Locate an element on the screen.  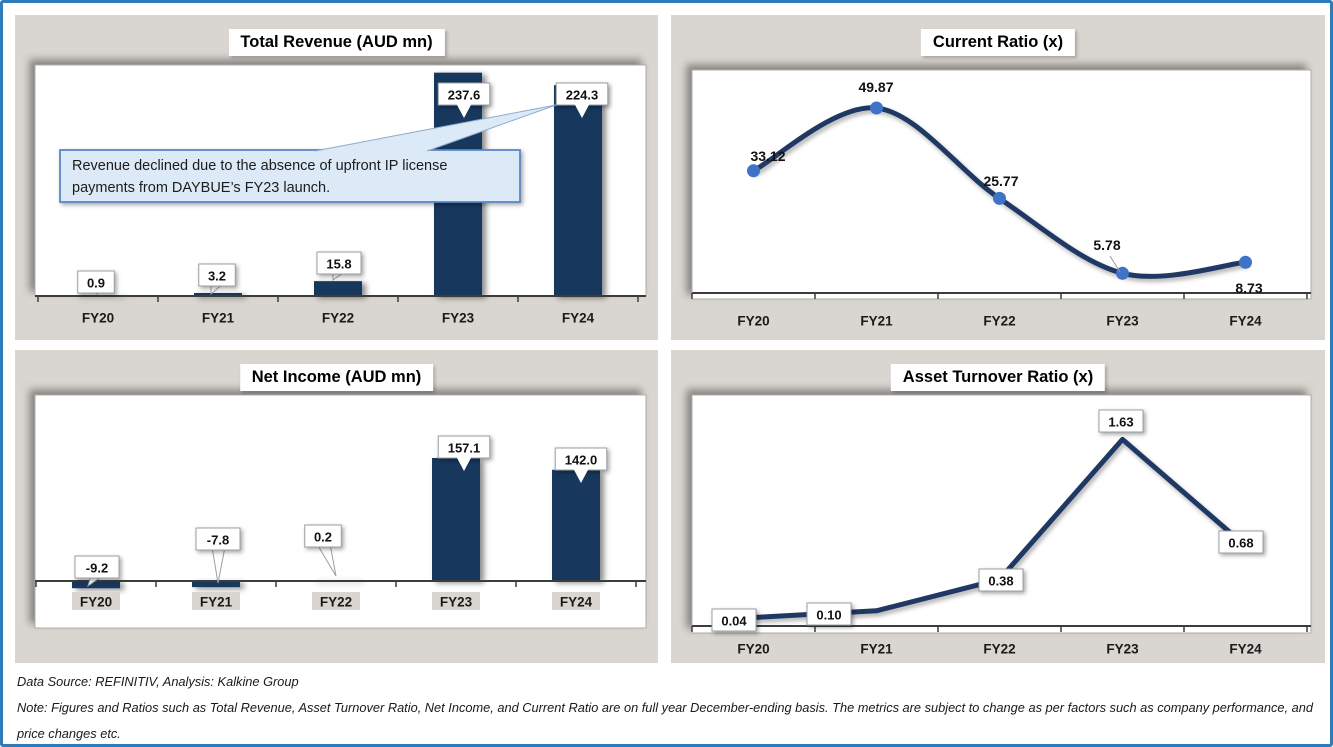
data-label: 0.38 is located at coordinates (1000, 581).